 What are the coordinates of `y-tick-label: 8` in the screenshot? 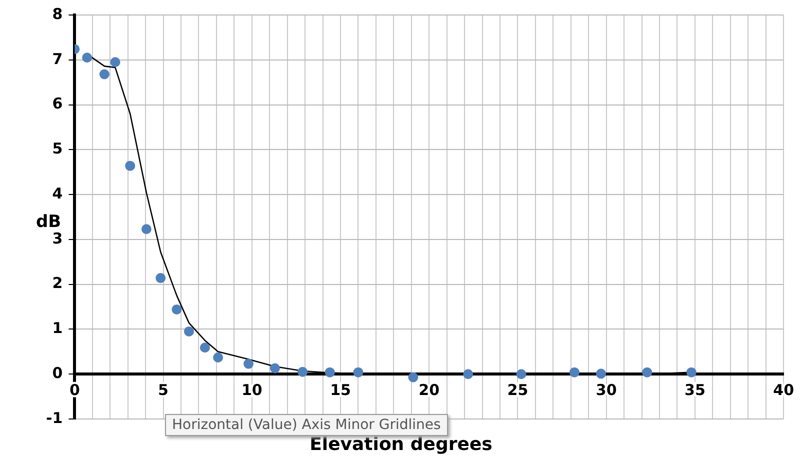 It's located at (57, 13).